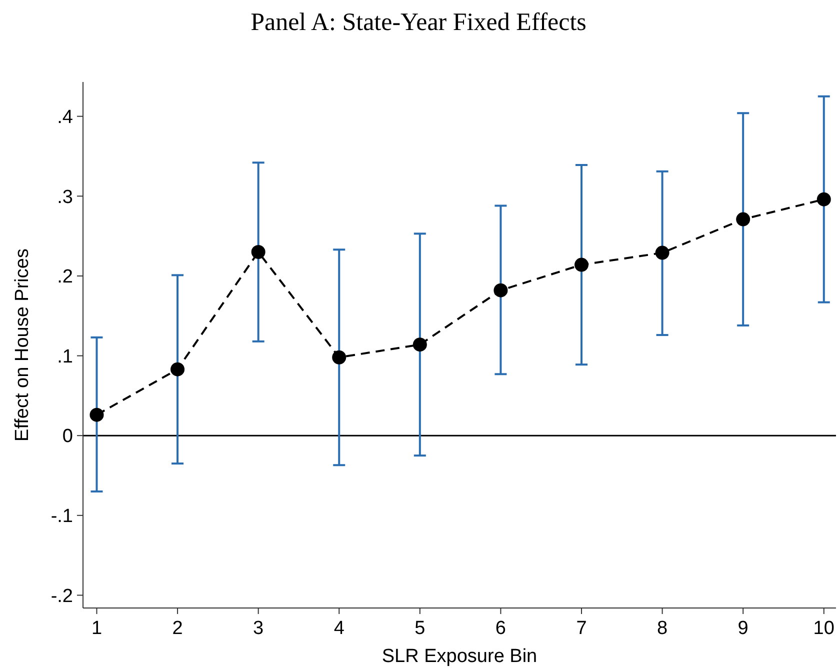 Image resolution: width=837 pixels, height=671 pixels. I want to click on chart-title: Panel A: State-Year Fixed Effects, so click(418, 22).